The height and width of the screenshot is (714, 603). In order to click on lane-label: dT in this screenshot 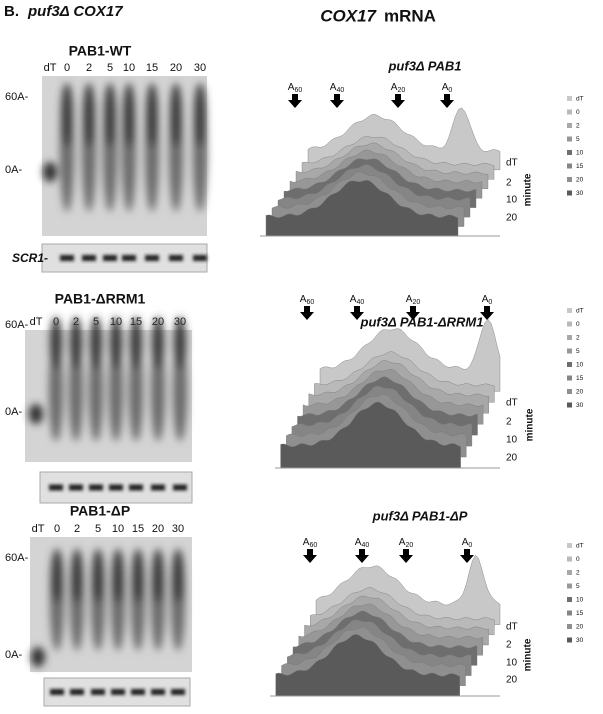, I will do `click(36, 322)`.